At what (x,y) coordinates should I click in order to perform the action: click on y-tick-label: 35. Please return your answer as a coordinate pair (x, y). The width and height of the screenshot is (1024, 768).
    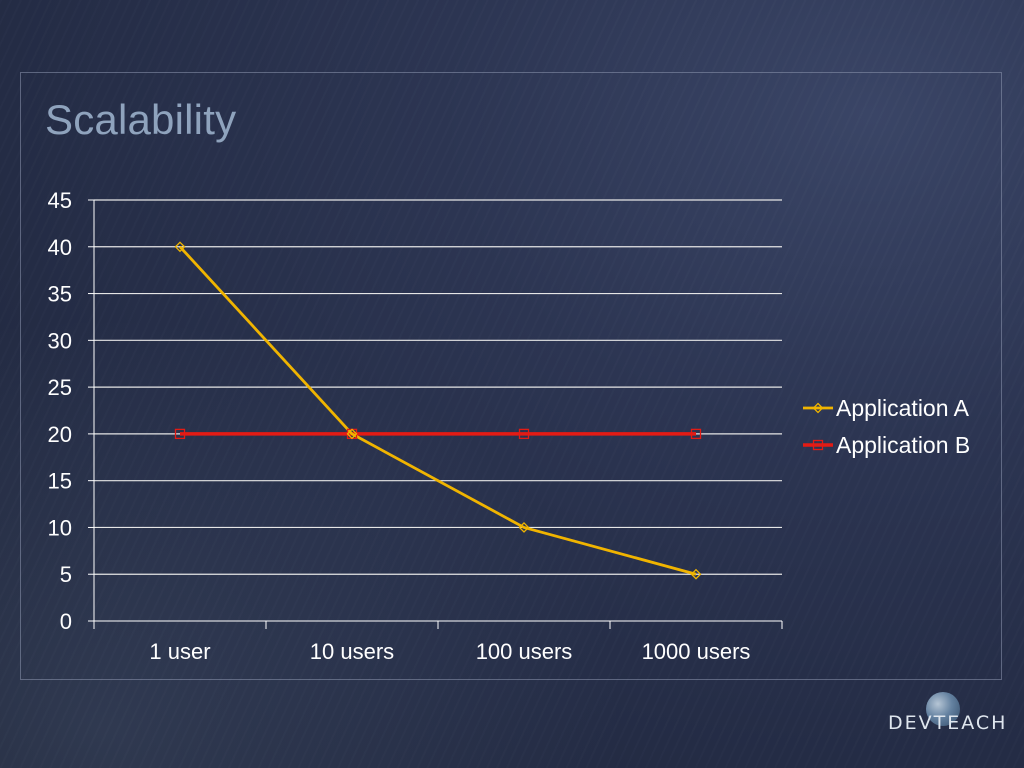
    Looking at the image, I should click on (60, 294).